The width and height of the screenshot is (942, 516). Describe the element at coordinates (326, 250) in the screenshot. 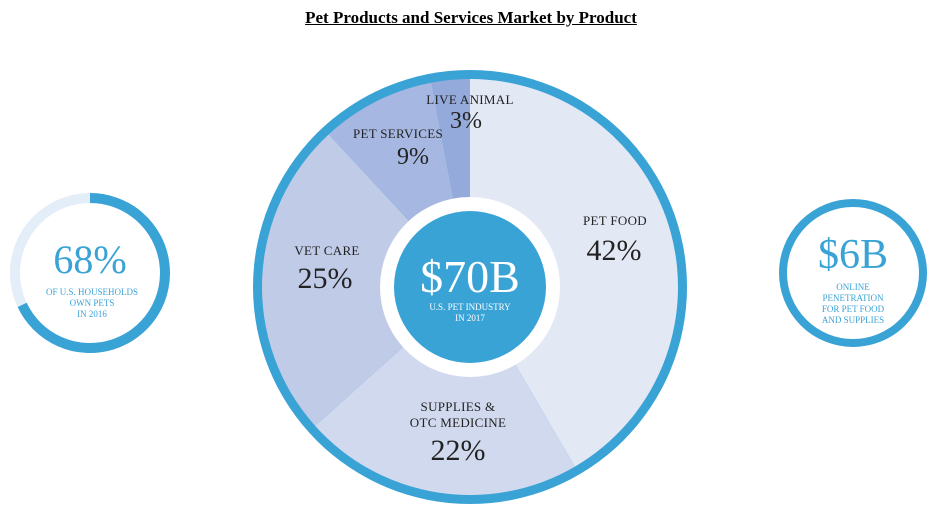

I see `label-vet-care: VET CARE` at that location.